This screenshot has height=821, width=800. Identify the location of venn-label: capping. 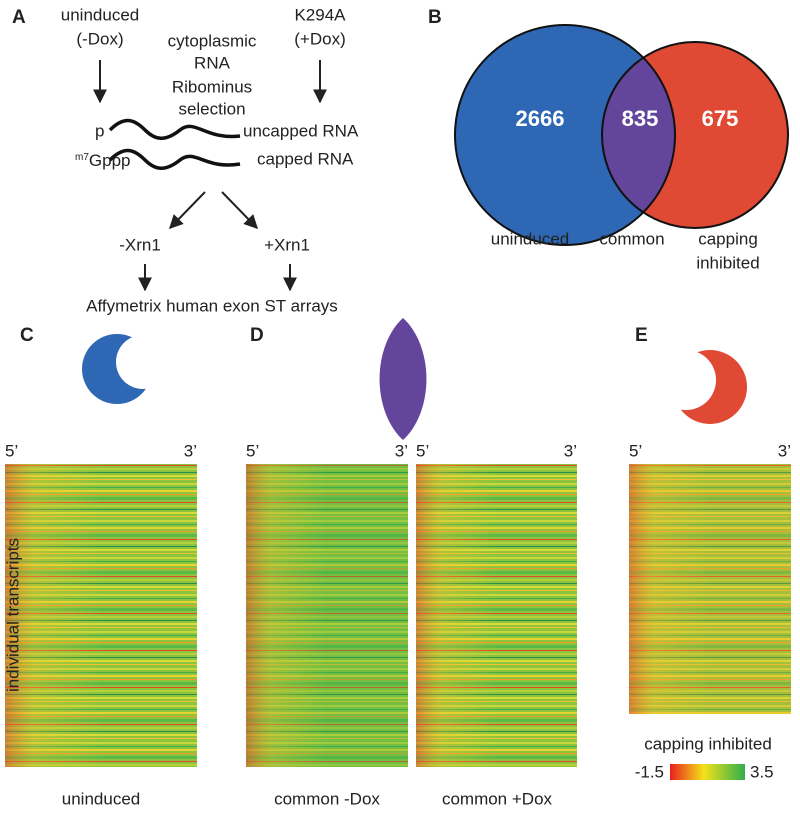
(728, 238).